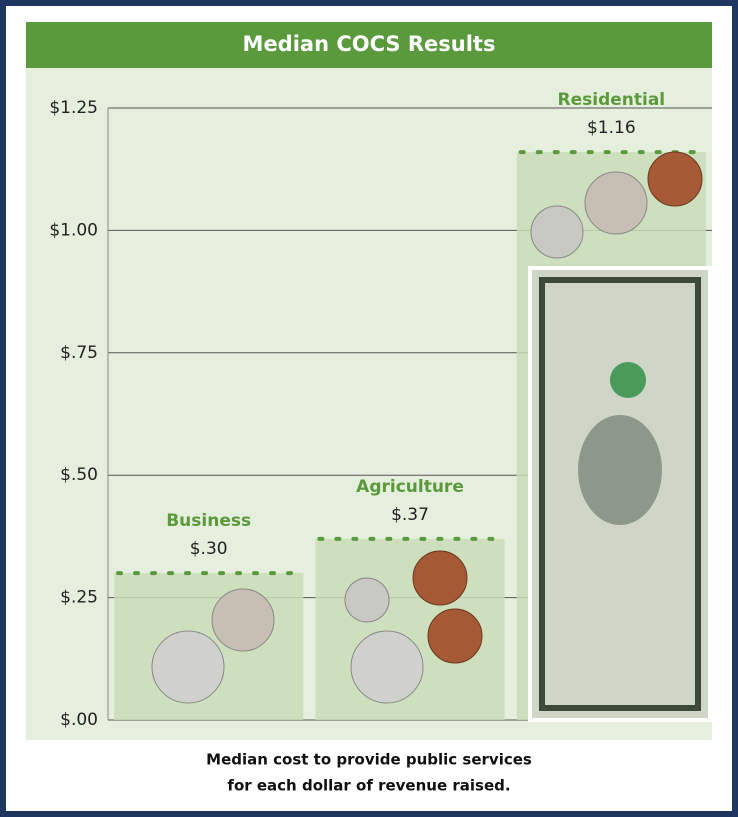 The height and width of the screenshot is (817, 738). Describe the element at coordinates (73, 230) in the screenshot. I see `y-tick-label: $1.00` at that location.